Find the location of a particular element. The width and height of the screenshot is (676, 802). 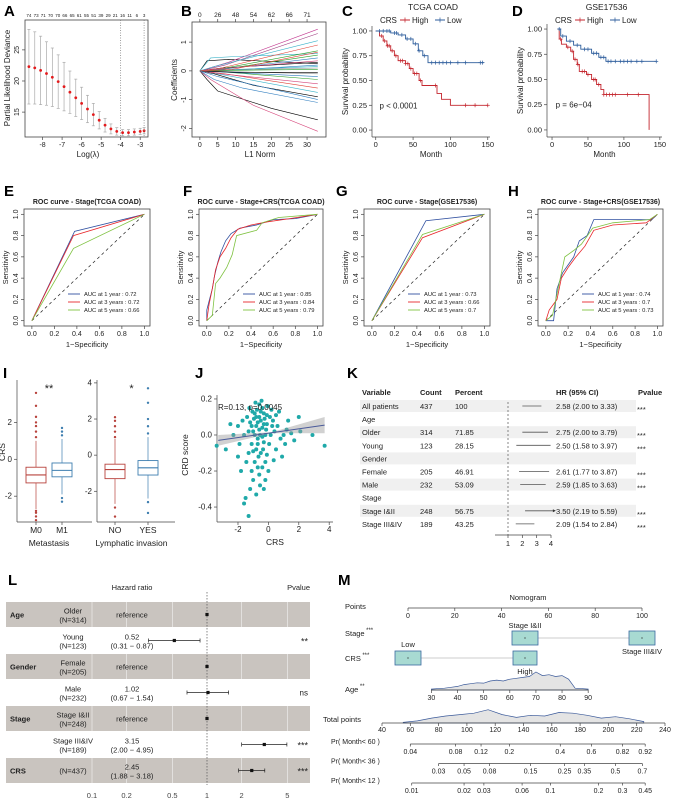

significance-marker: * is located at coordinates (131, 389).